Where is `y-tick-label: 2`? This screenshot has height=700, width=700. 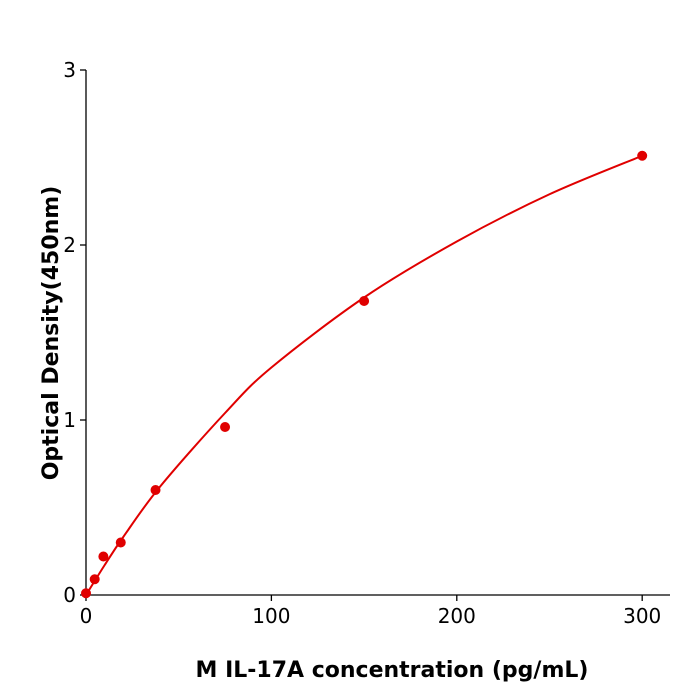 y-tick-label: 2 is located at coordinates (69, 245).